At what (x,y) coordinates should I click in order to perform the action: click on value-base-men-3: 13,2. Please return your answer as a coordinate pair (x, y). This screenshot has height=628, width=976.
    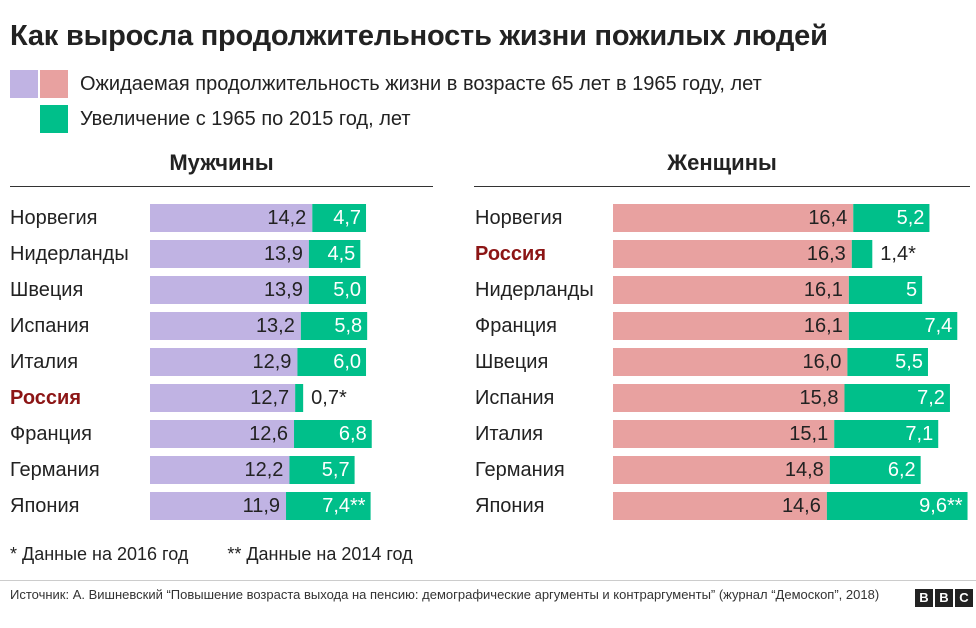
    Looking at the image, I should click on (275, 326).